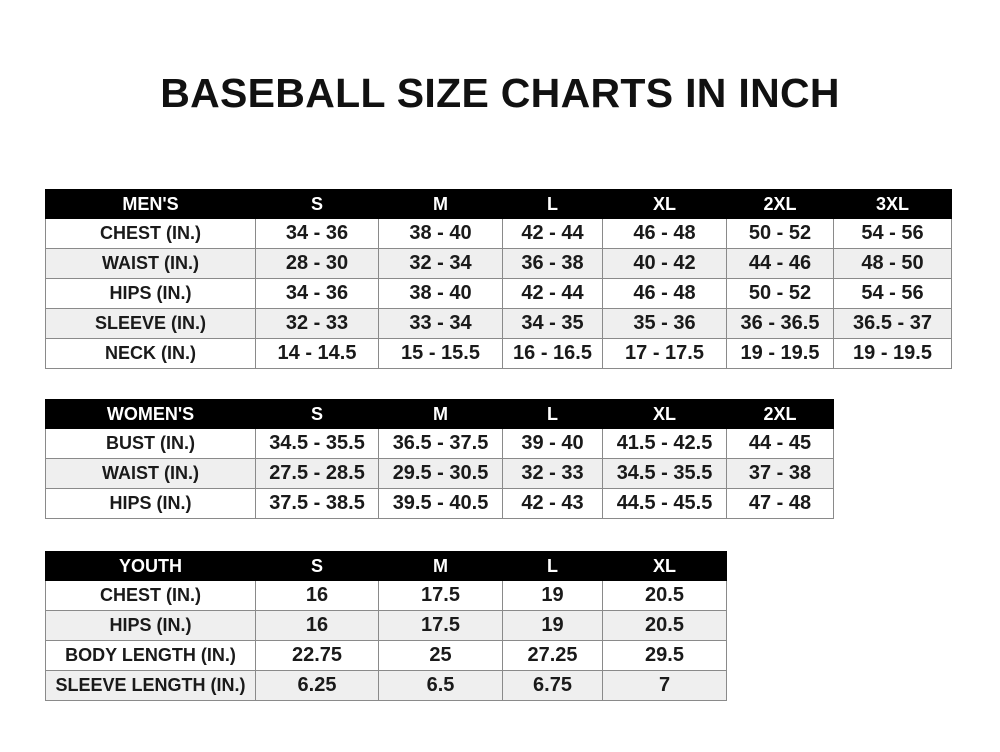 The width and height of the screenshot is (1000, 752). What do you see at coordinates (892, 204) in the screenshot?
I see `size-header: 3XL` at bounding box center [892, 204].